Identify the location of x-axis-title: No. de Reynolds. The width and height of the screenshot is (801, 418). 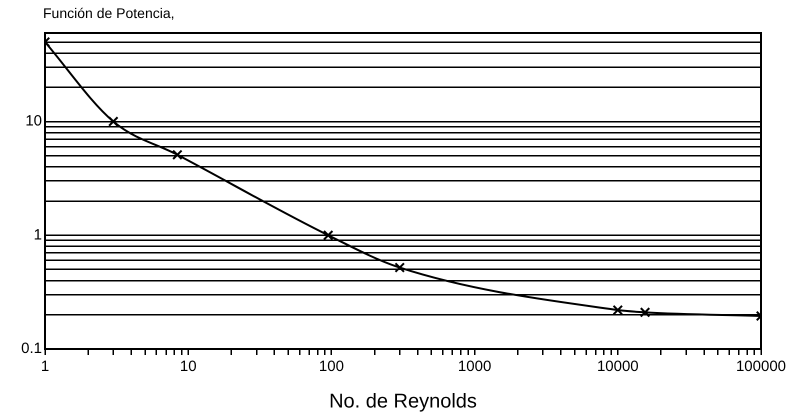
(403, 401).